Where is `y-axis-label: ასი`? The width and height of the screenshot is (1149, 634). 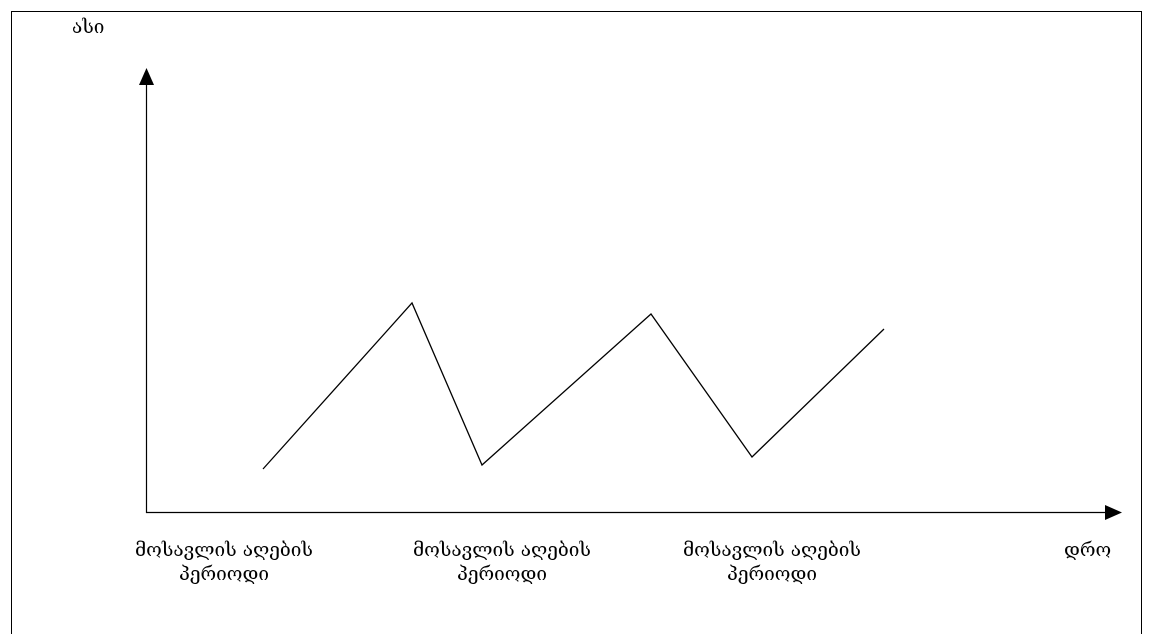 y-axis-label: ასი is located at coordinates (88, 27).